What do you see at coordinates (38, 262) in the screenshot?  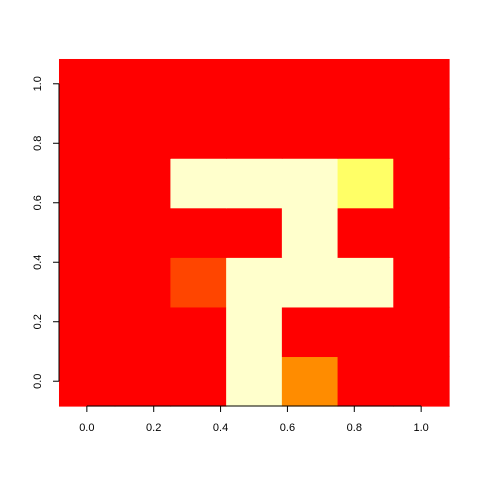 I see `y-tick-label: 0.4` at bounding box center [38, 262].